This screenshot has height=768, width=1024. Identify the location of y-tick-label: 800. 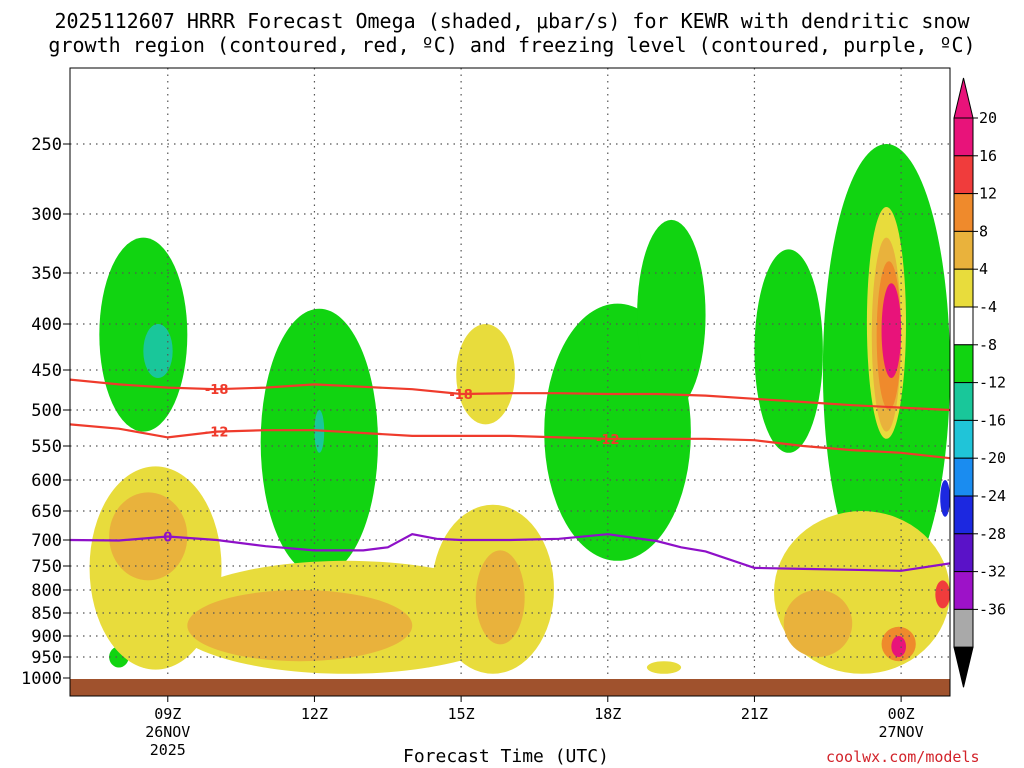
(46, 591).